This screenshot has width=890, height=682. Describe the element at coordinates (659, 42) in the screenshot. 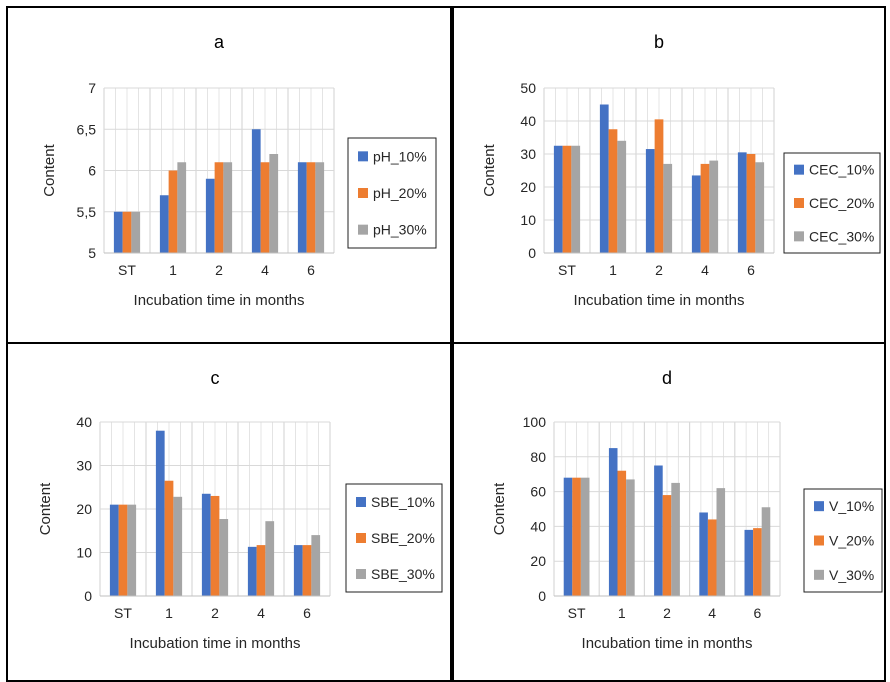

I see `chart-title: b` at that location.